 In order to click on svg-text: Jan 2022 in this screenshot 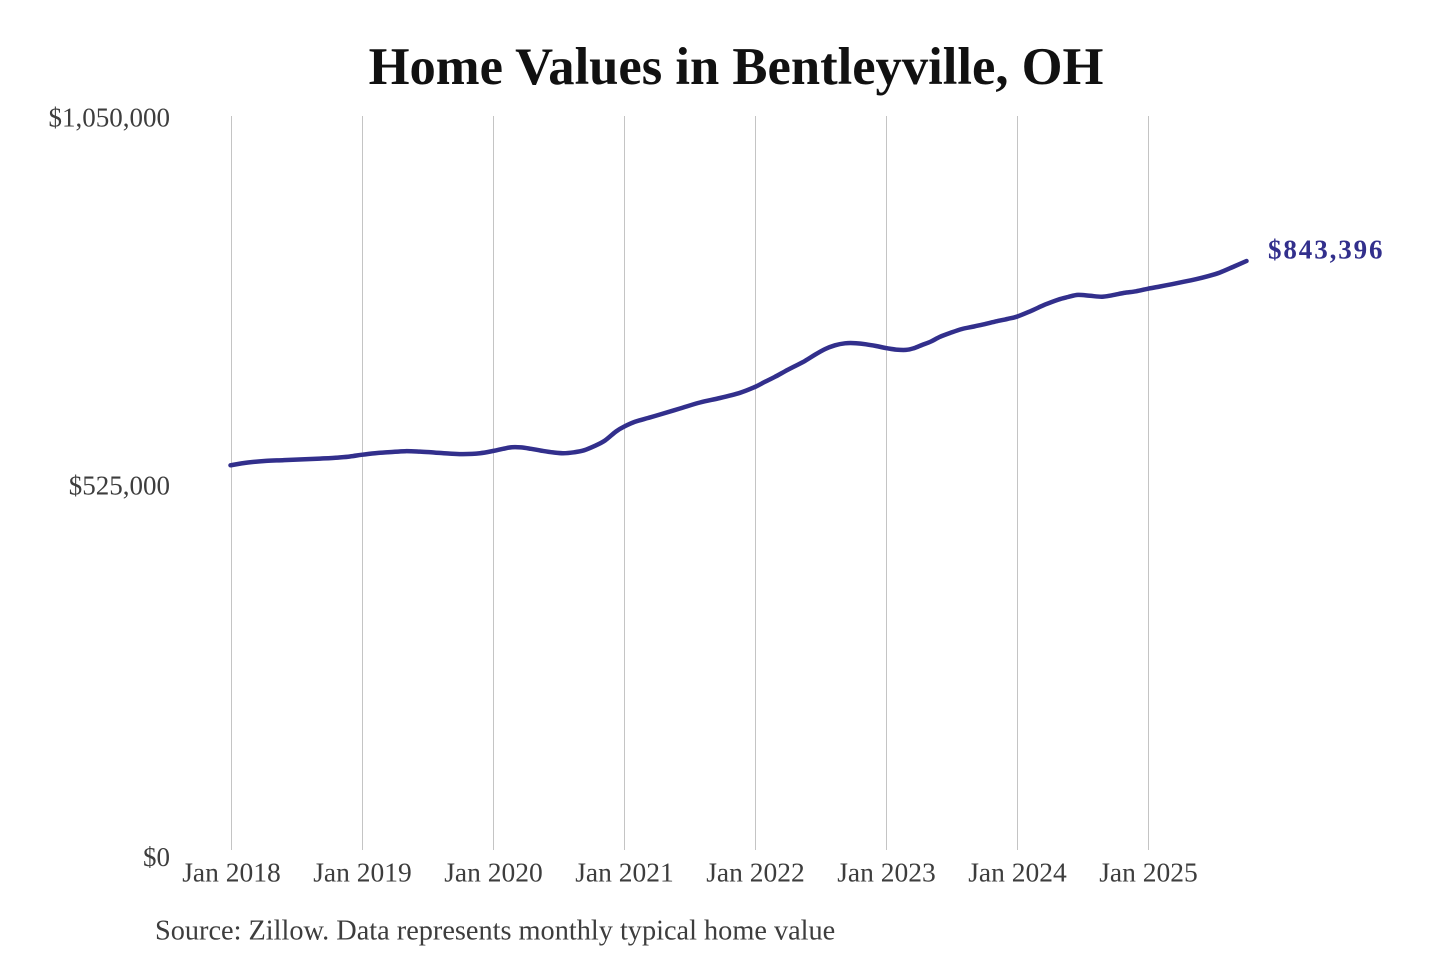, I will do `click(755, 871)`.